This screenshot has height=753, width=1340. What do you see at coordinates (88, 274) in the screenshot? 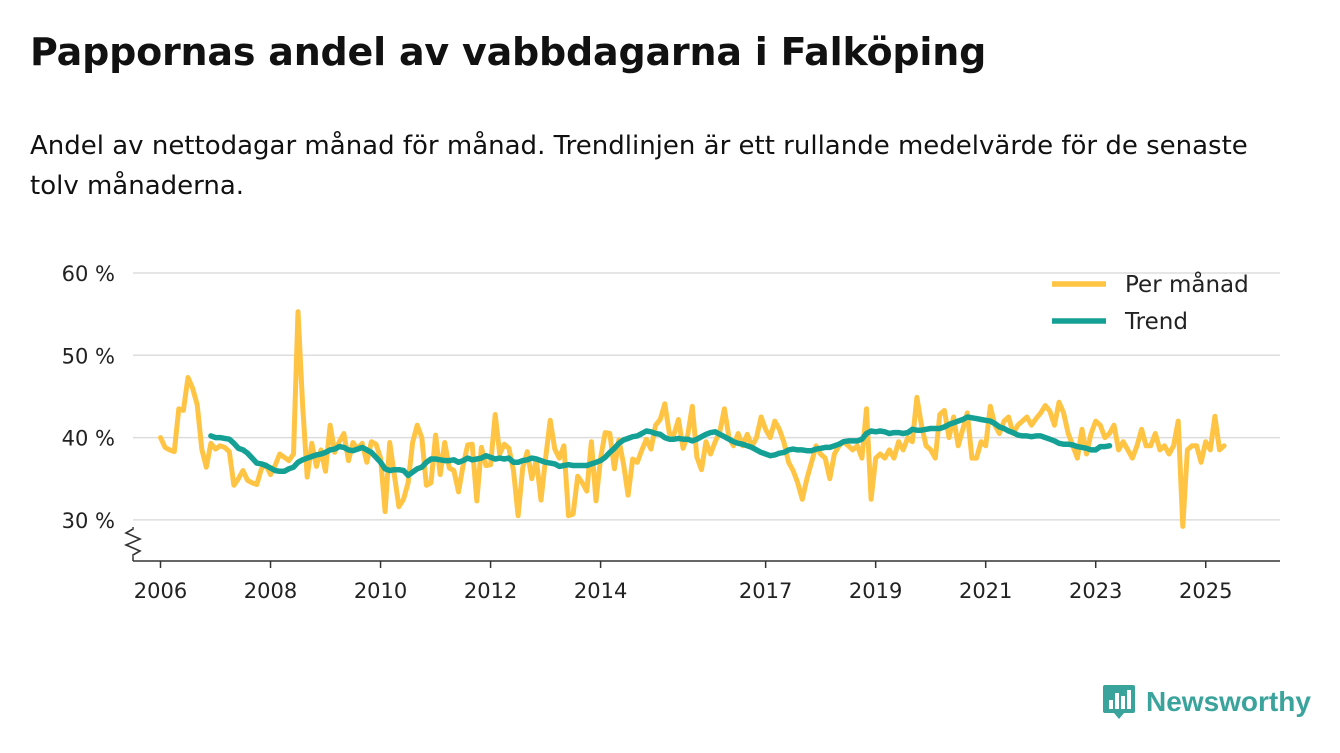
I see `y-tick-label: 60 %` at bounding box center [88, 274].